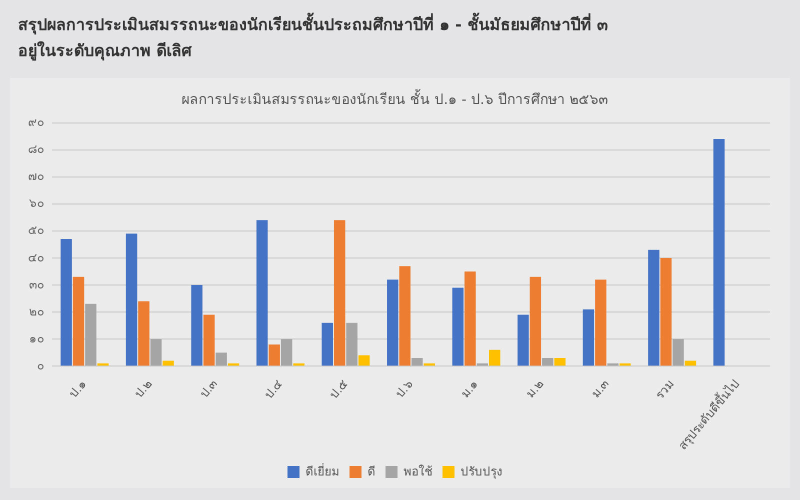 This screenshot has width=800, height=500. Describe the element at coordinates (534, 388) in the screenshot. I see `x-tick-label: ม.๒` at that location.